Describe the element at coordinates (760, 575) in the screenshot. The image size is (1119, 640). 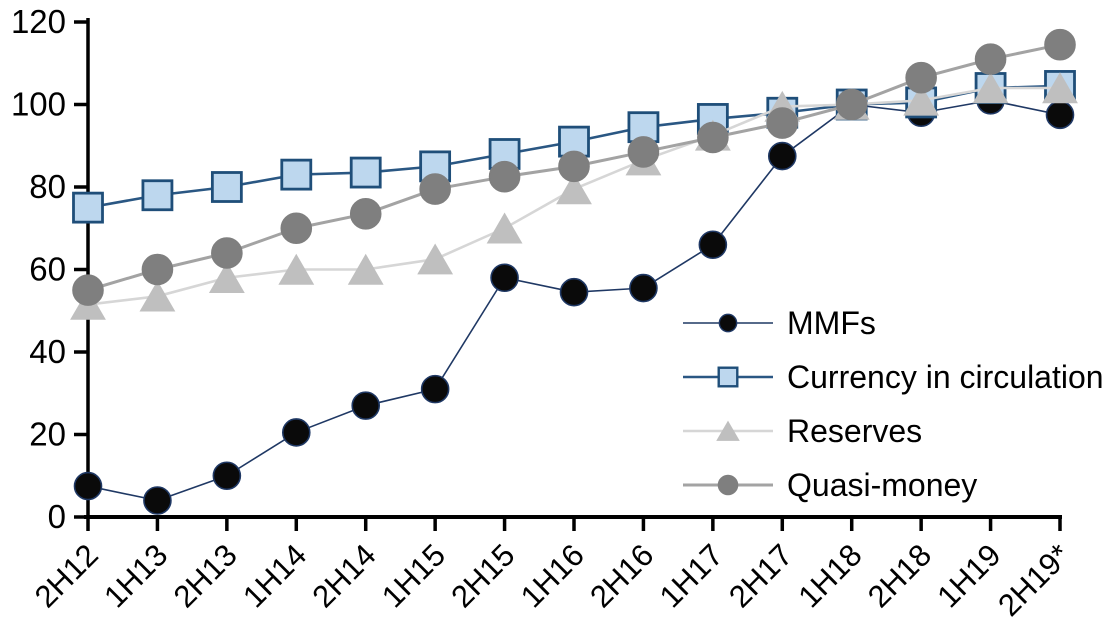
I see `x-tick-label-2h17: 2H17` at that location.